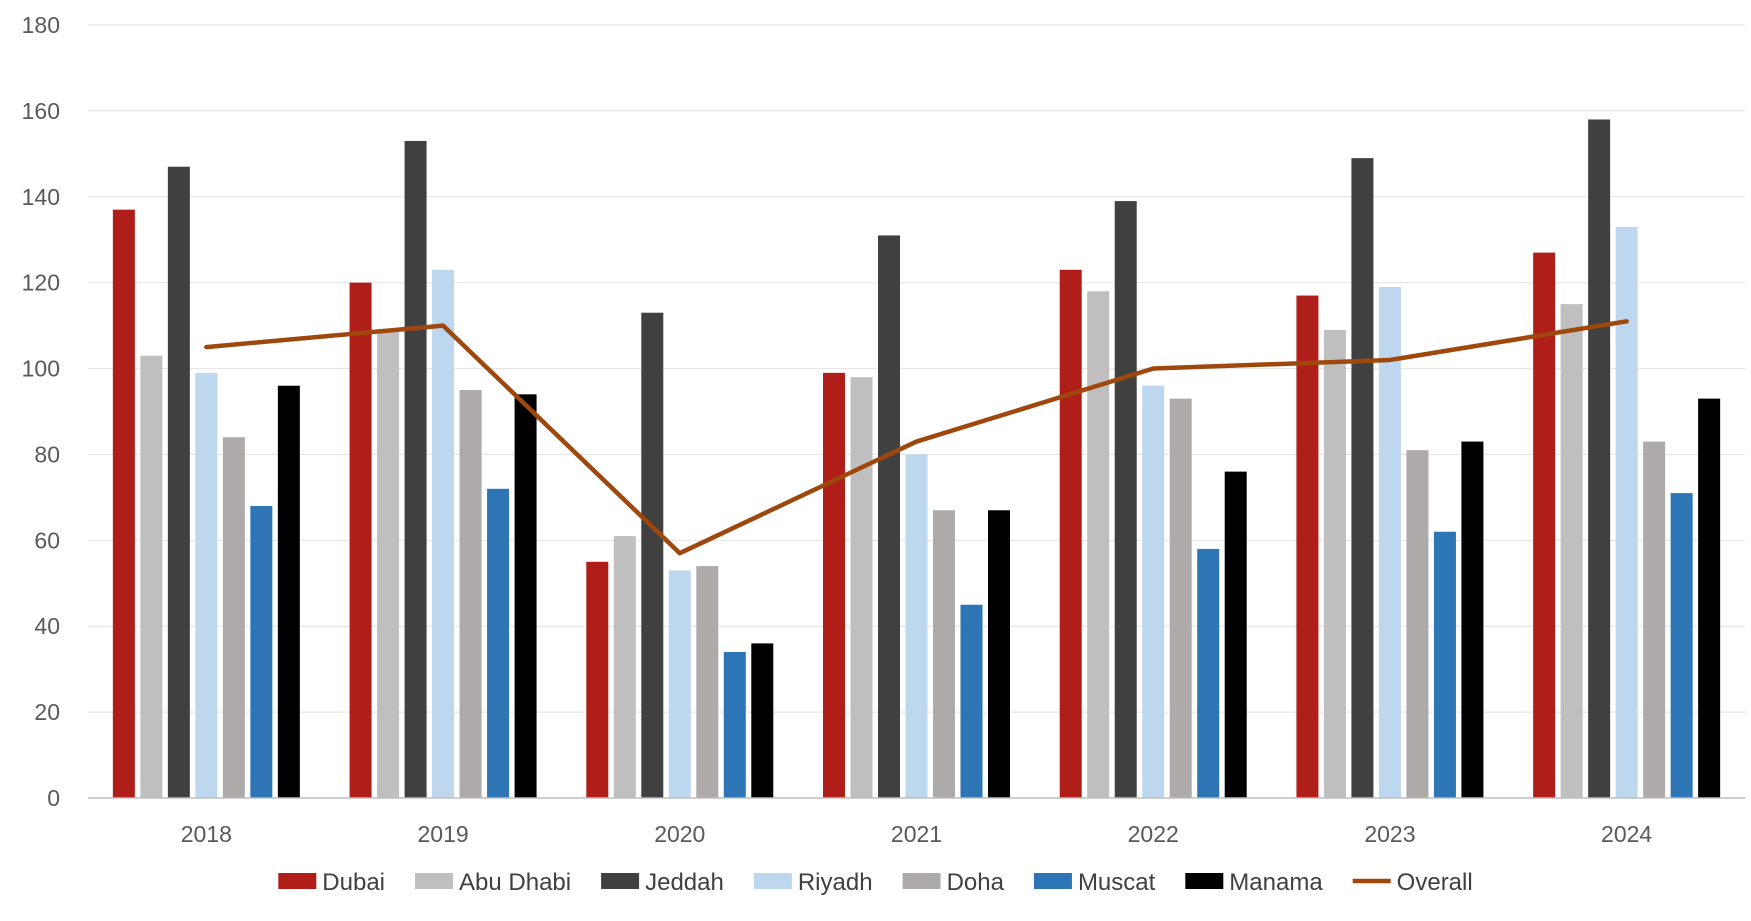 The width and height of the screenshot is (1751, 921). What do you see at coordinates (1153, 591) in the screenshot?
I see `bar-riyadh-2022` at bounding box center [1153, 591].